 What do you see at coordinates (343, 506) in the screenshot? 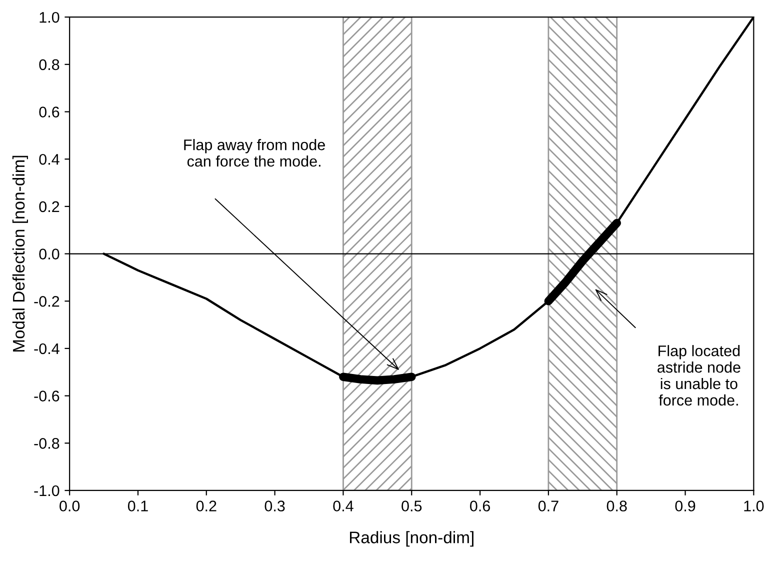
I see `x-tick-label: 0.4` at bounding box center [343, 506].